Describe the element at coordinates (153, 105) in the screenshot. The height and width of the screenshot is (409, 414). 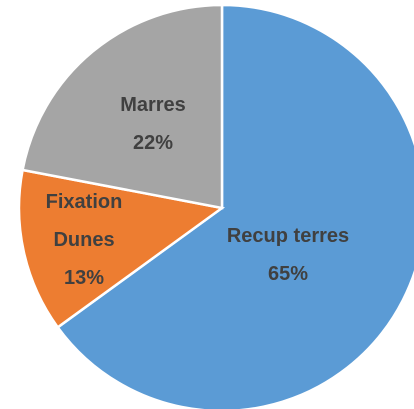
I see `category-label: Marres` at that location.